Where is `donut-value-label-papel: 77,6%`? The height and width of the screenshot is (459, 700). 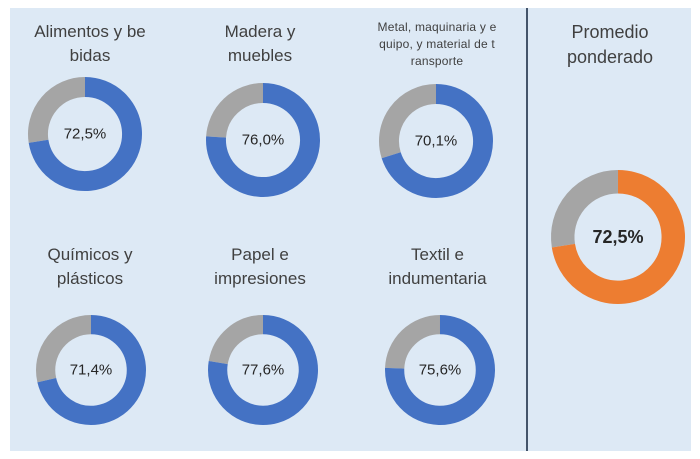 donut-value-label-papel: 77,6% is located at coordinates (263, 370).